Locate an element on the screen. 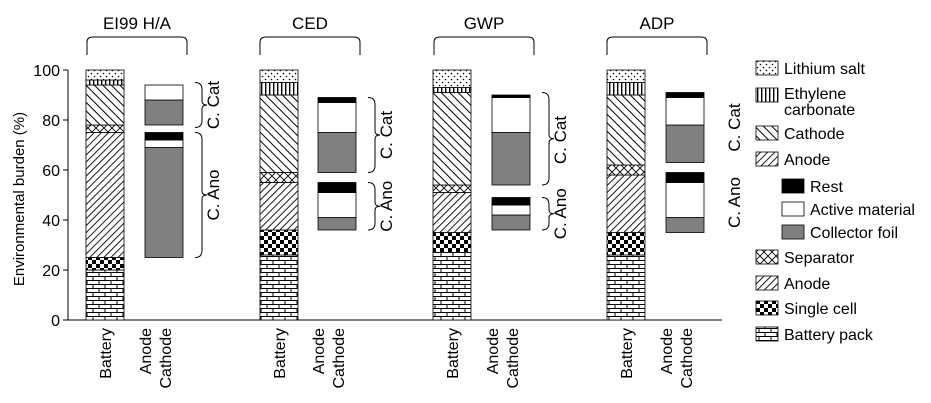  legend-label: Rest is located at coordinates (826, 187).